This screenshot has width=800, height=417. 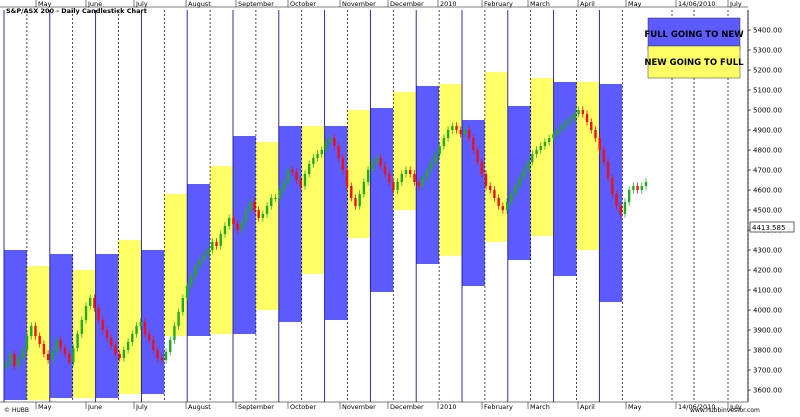 I want to click on legend-swatch-full-to-new, so click(x=694, y=34).